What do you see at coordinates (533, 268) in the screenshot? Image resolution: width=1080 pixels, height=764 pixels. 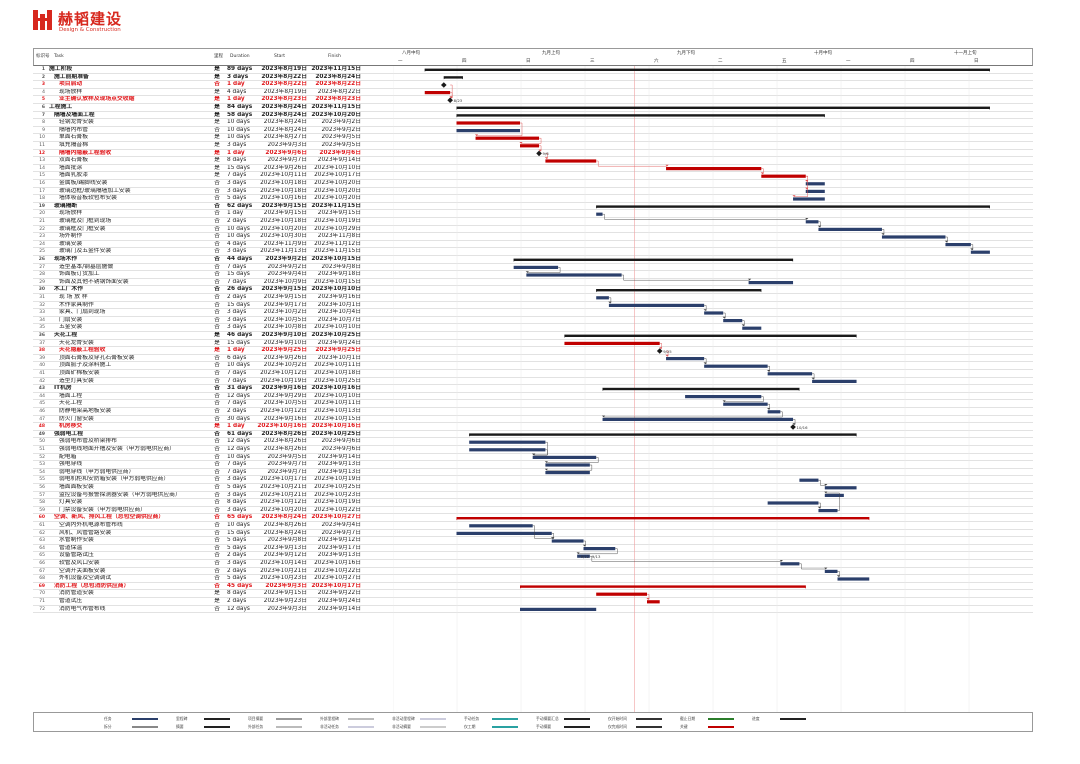 I see `table-row: 27 造型基本/钢基层施做 否 7 days 2023年9月2日 2023年9月8日` at bounding box center [533, 268].